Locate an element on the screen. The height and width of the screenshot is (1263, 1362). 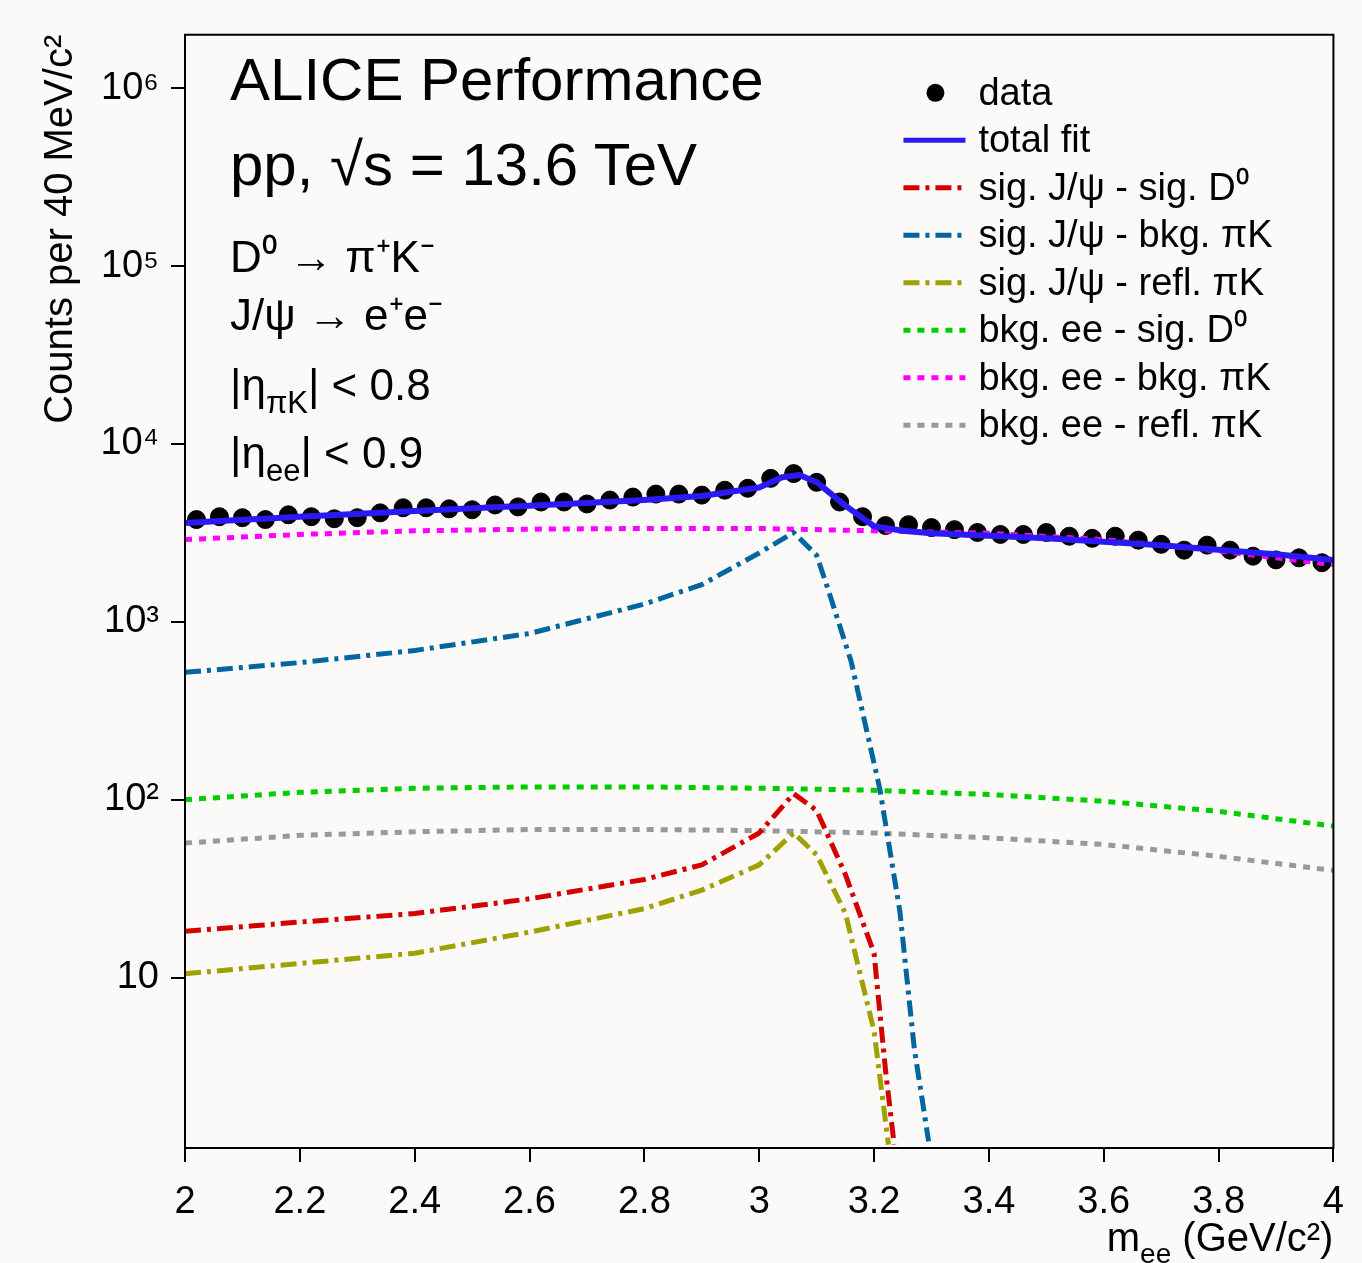
y-axis-title: Counts per 40 MeV/c² is located at coordinates (58, 229).